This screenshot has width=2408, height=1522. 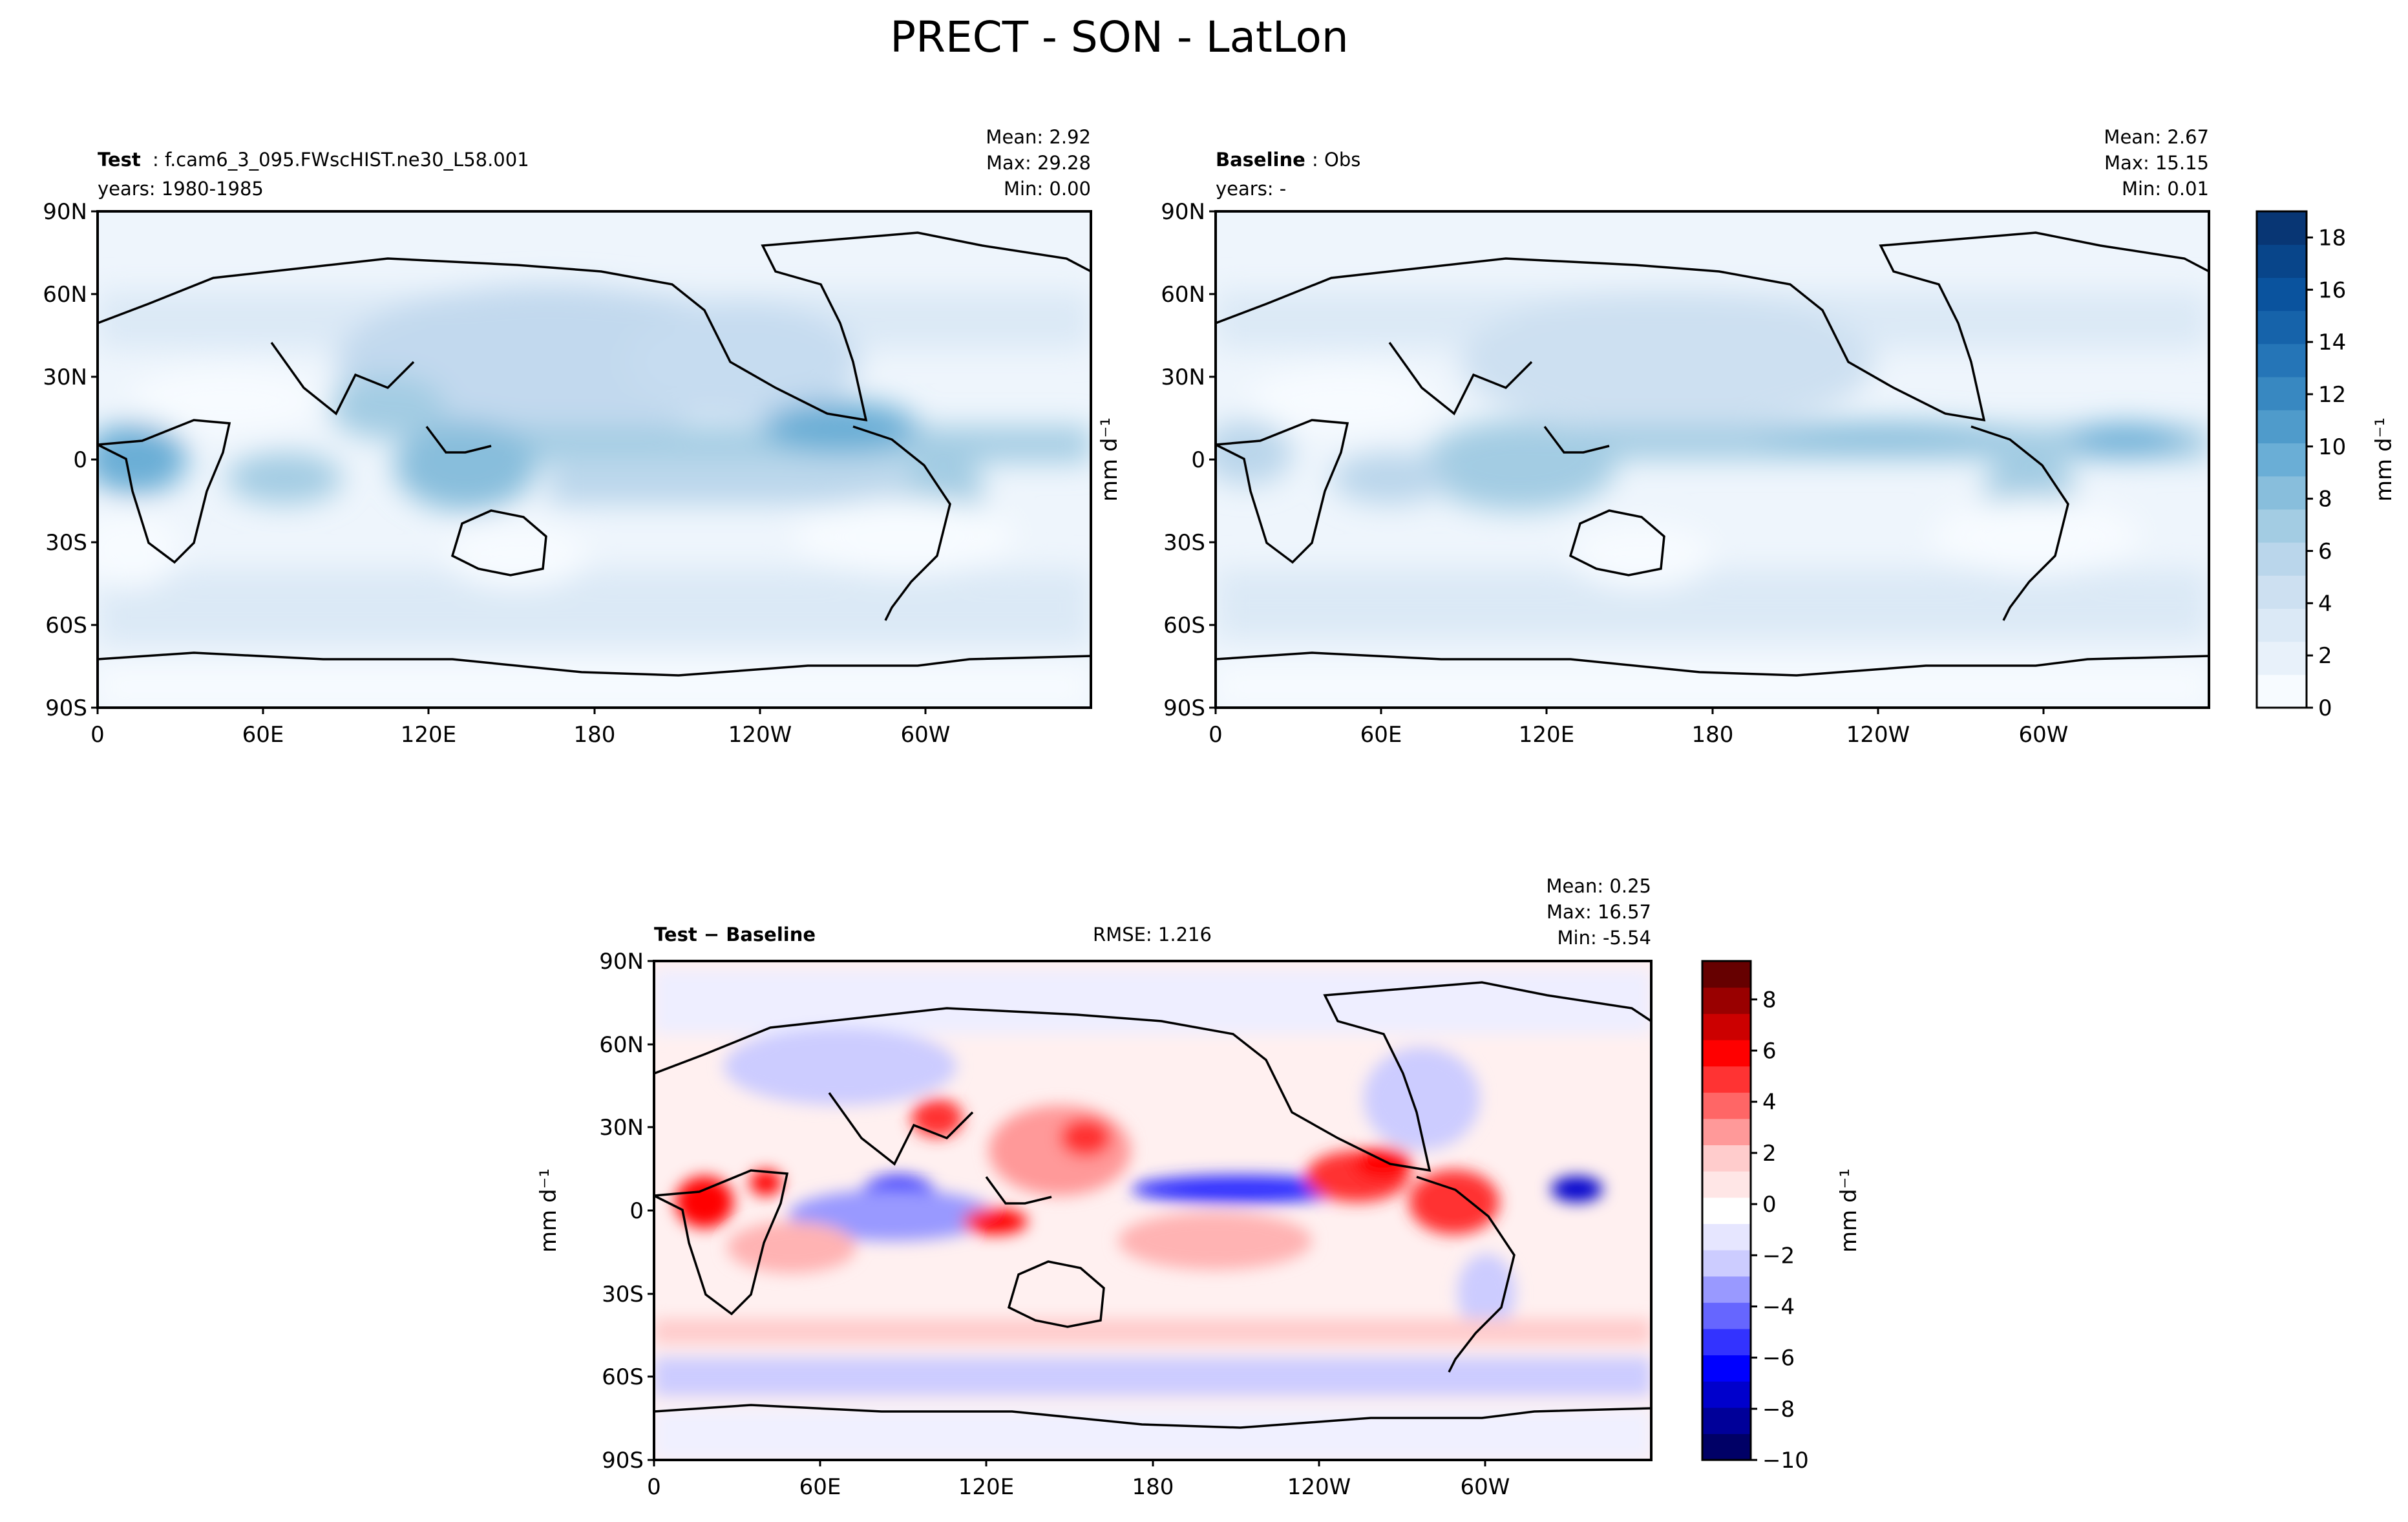 I want to click on div-colorbar-tick-label: 2, so click(x=1769, y=1154).